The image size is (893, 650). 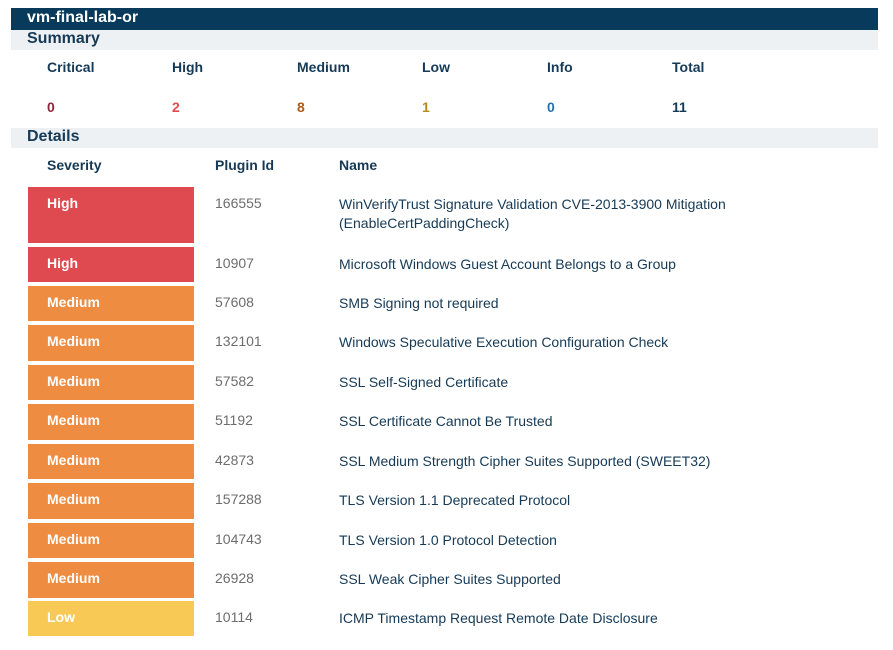 I want to click on plugin-name: TLS Version 1.1 Deprecated Protocol, so click(x=455, y=500).